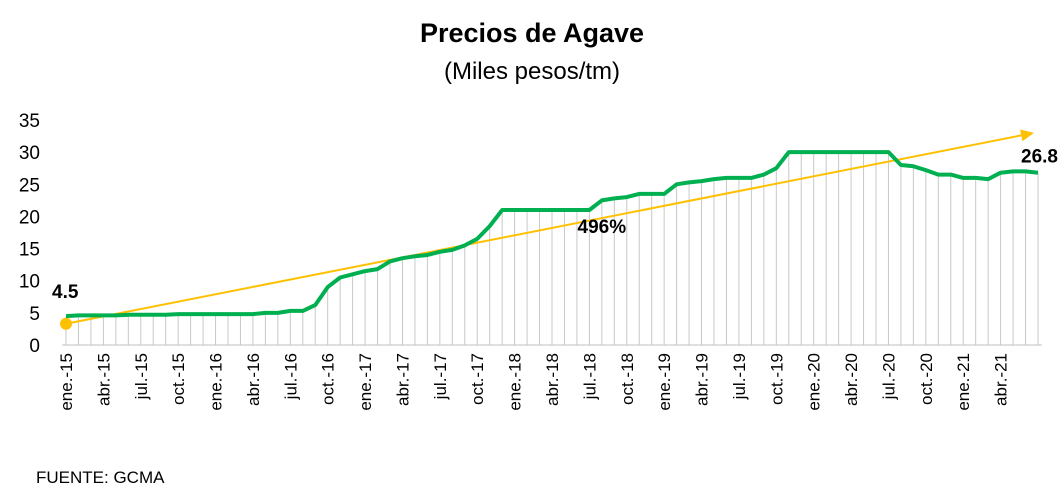 The width and height of the screenshot is (1064, 500). I want to click on growth-percent-label: 496%, so click(602, 227).